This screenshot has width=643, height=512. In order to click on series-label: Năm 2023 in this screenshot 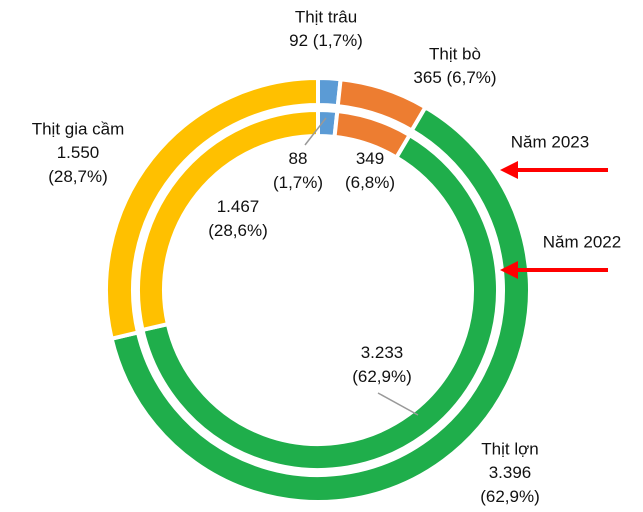, I will do `click(550, 141)`.